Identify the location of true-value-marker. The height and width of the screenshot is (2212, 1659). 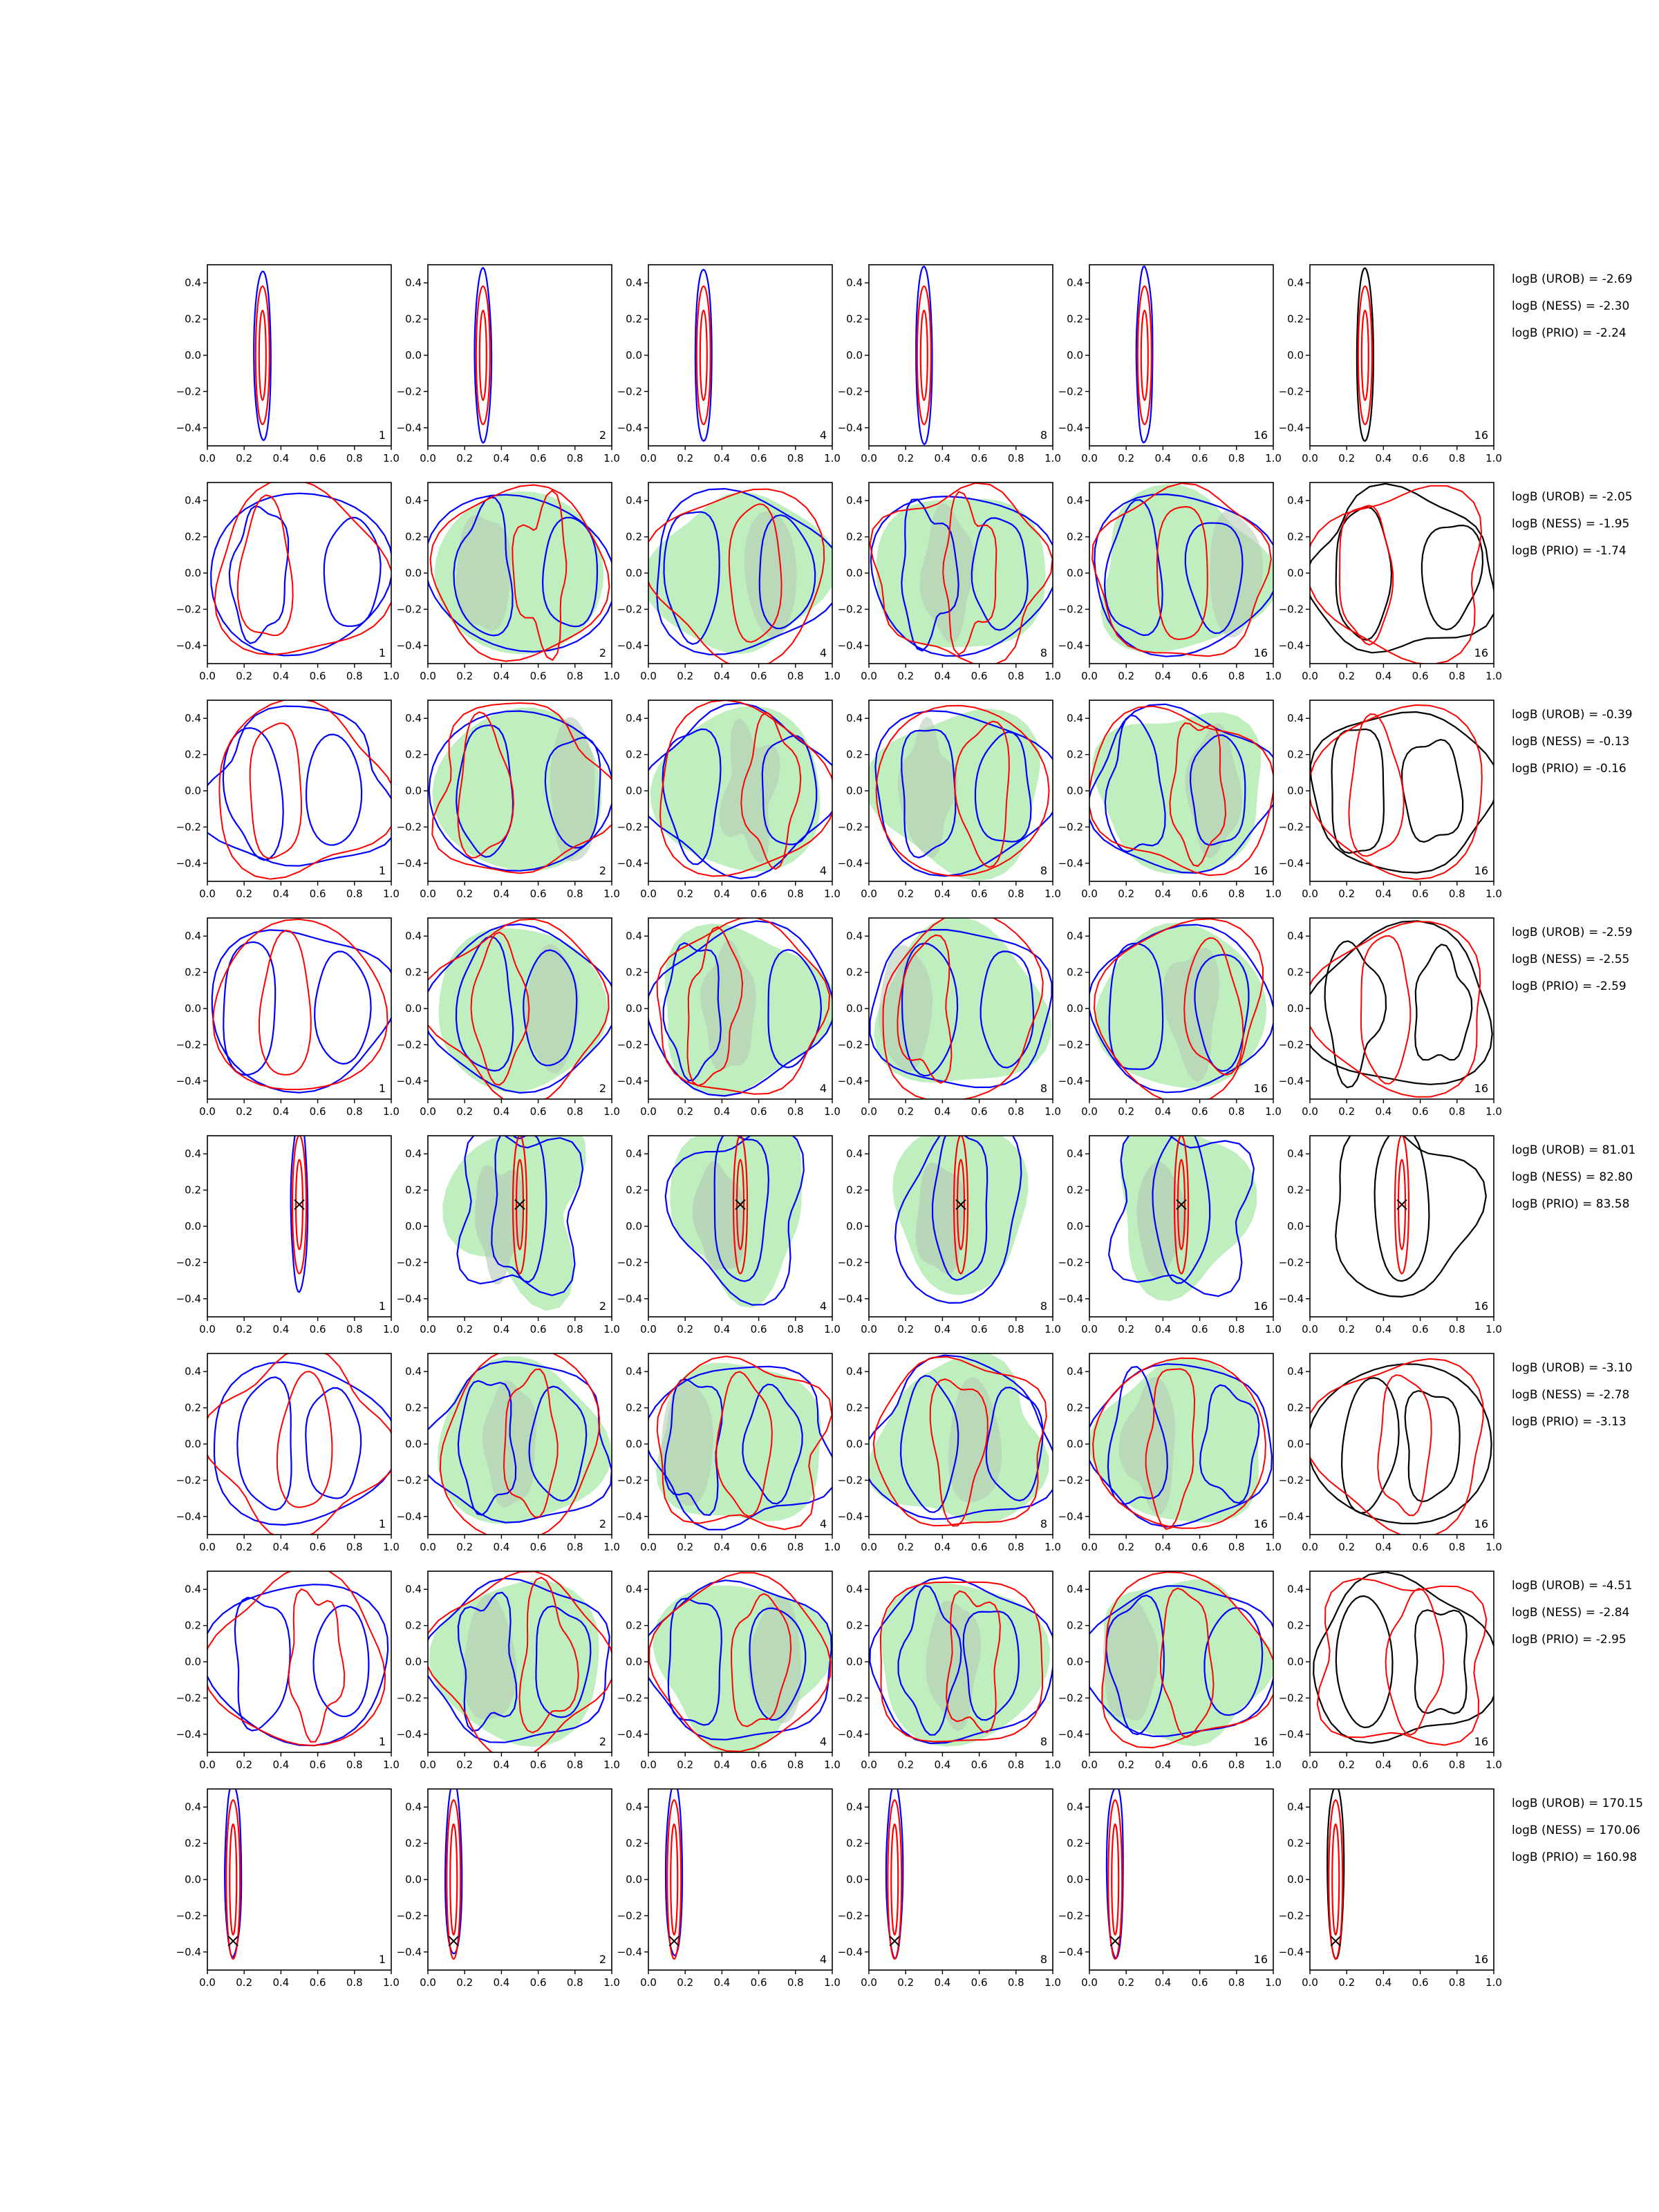
(1335, 1942).